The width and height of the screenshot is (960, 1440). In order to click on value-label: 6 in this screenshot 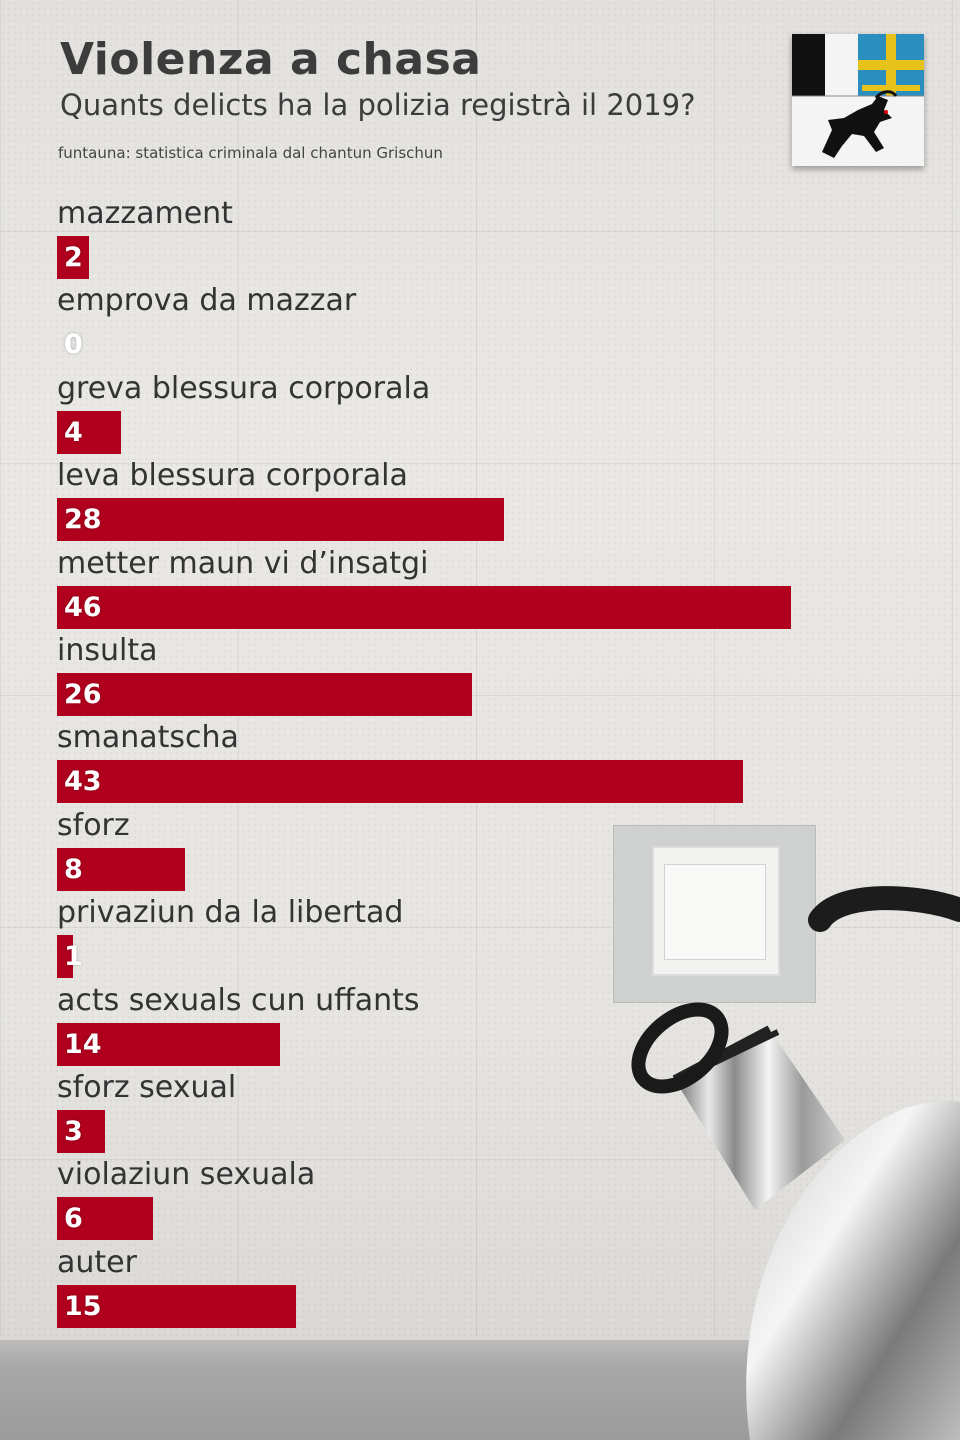, I will do `click(73, 1219)`.